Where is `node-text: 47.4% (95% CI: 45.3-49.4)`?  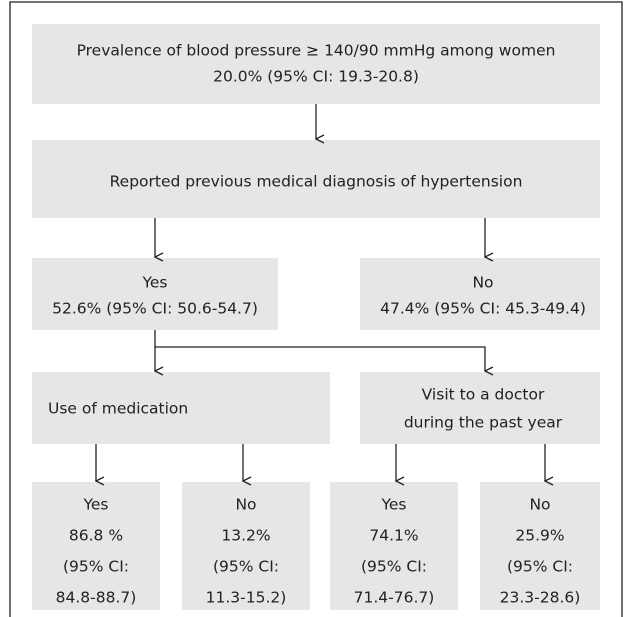
node-text: 47.4% (95% CI: 45.3-49.4) is located at coordinates (483, 309).